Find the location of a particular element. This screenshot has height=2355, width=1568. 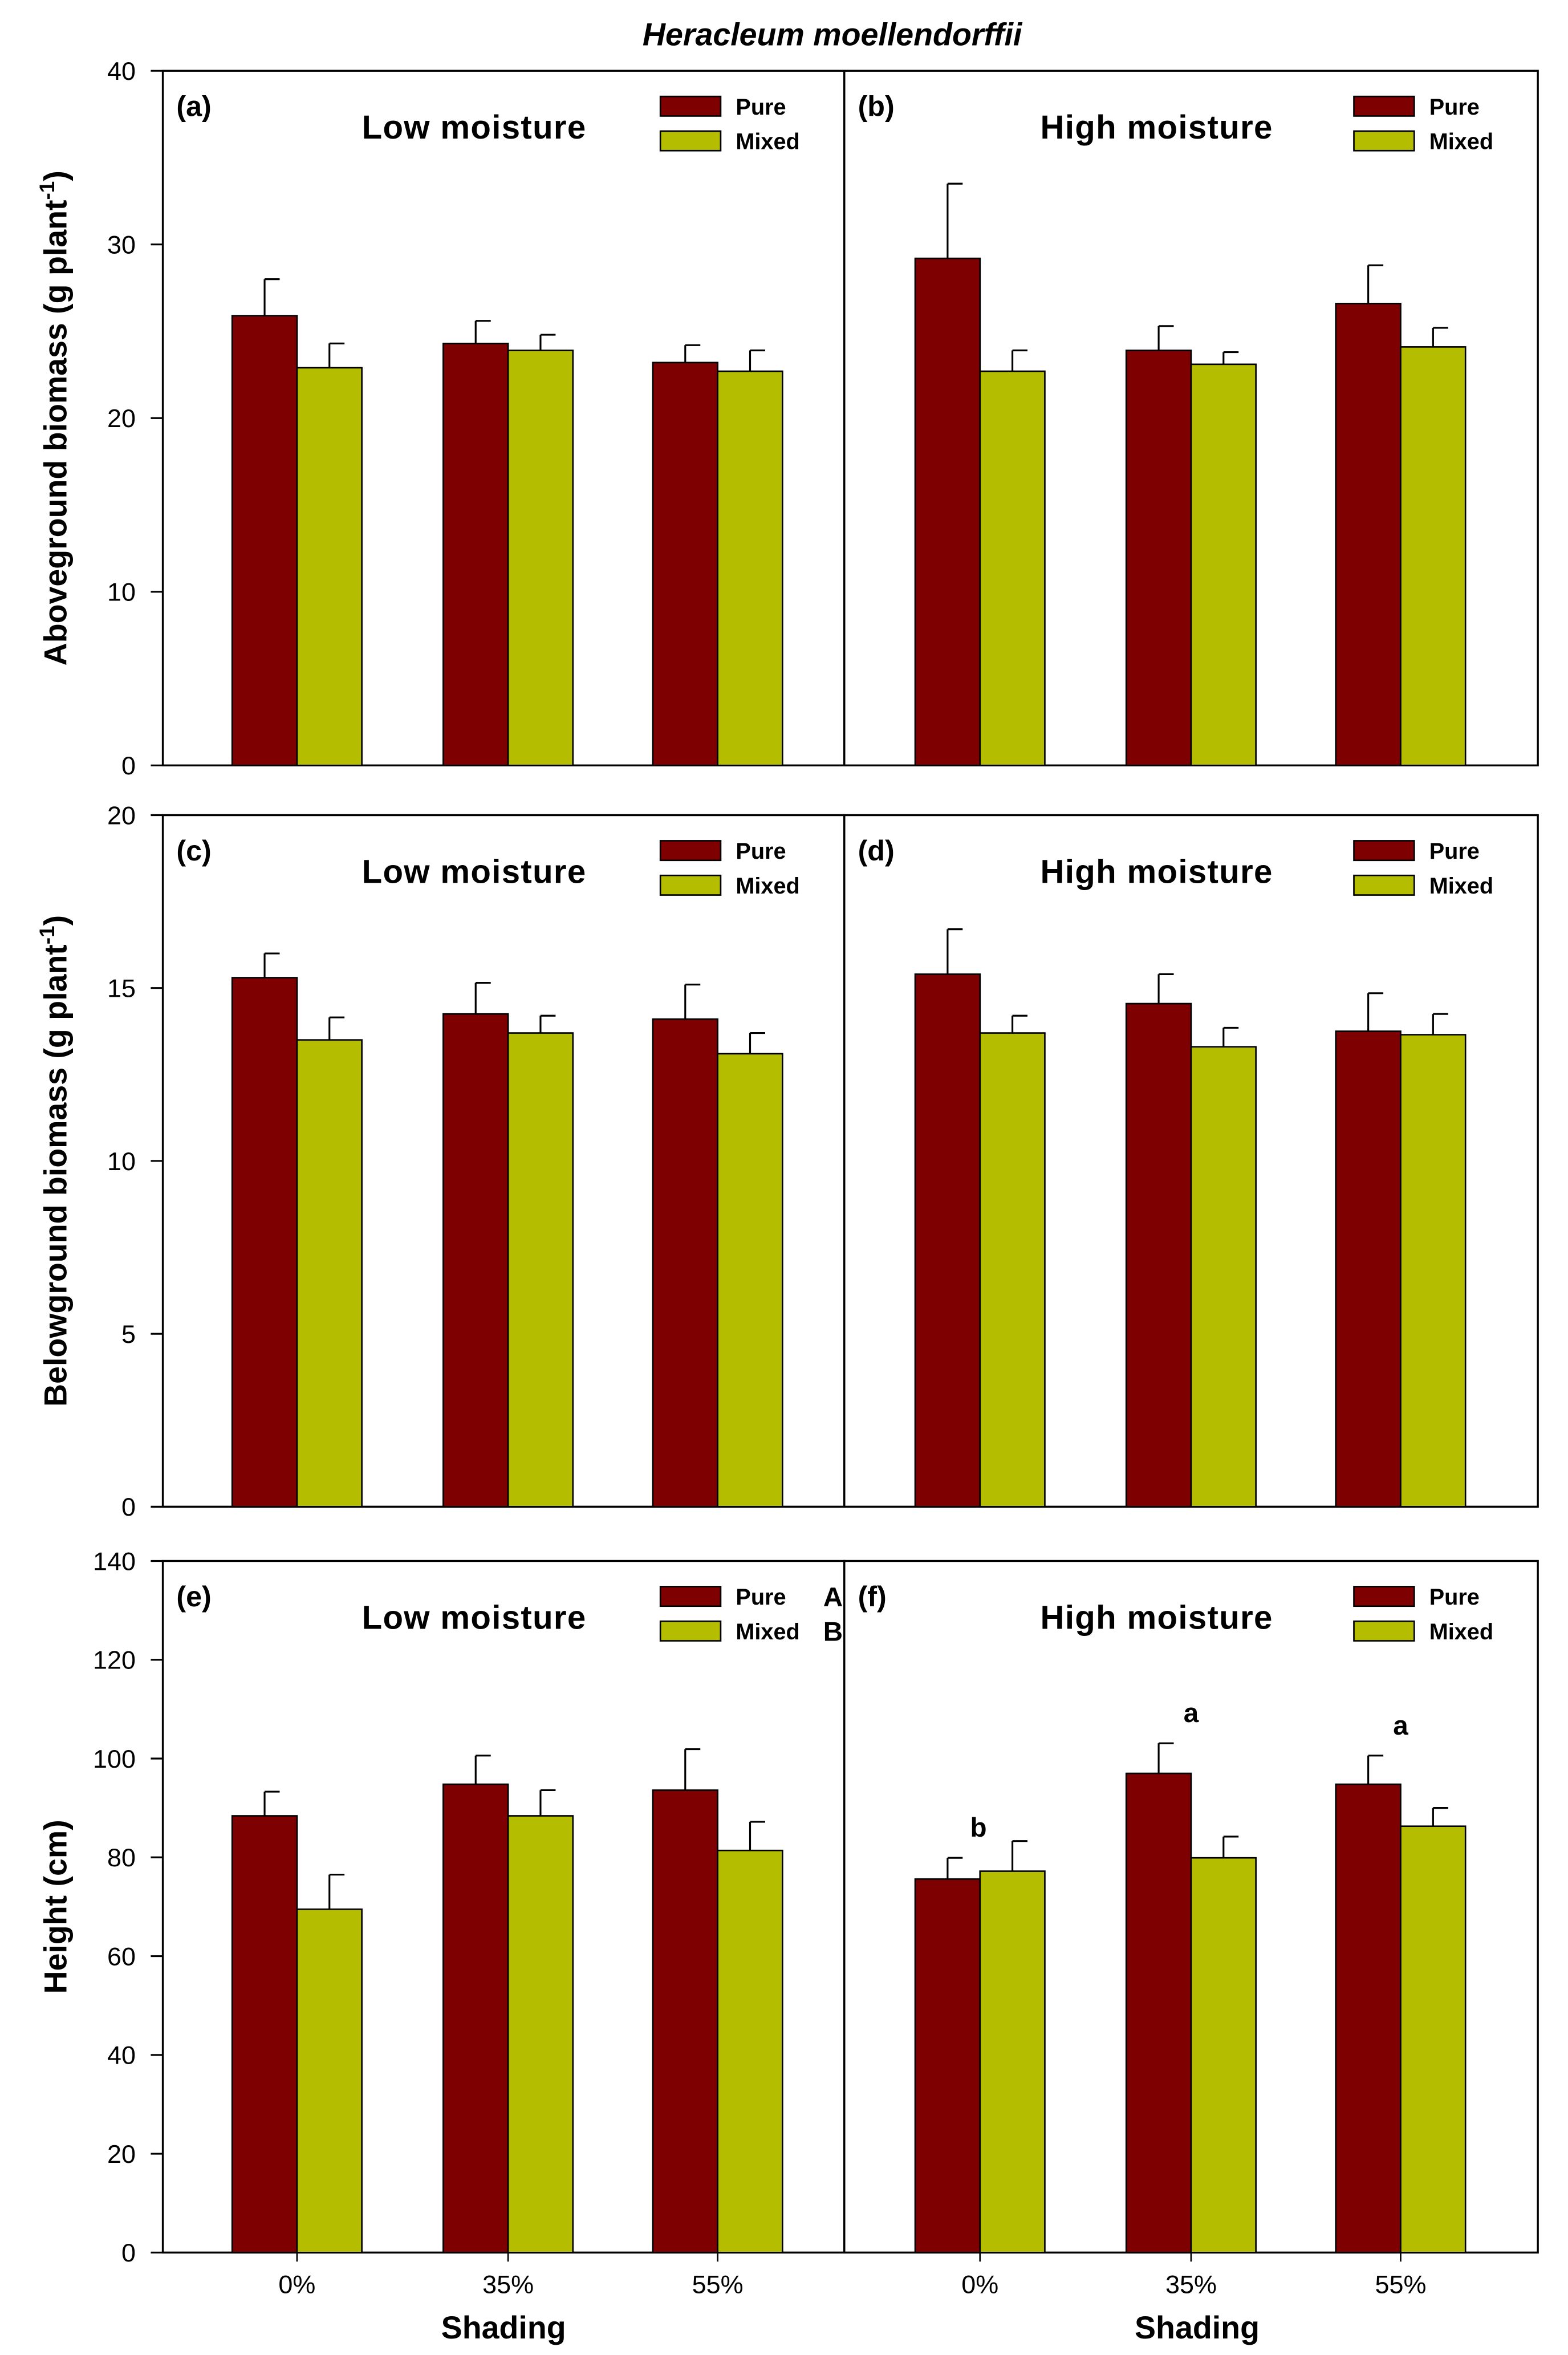

y-tick-label: 40 is located at coordinates (122, 71).